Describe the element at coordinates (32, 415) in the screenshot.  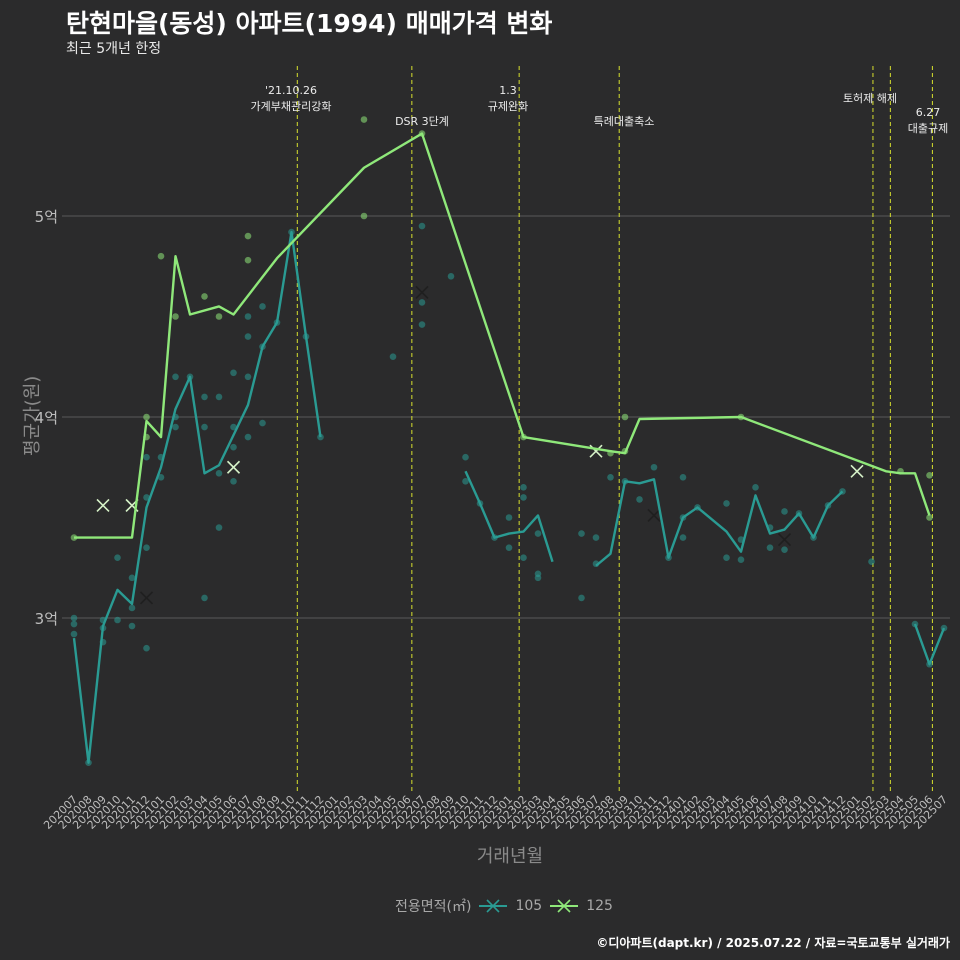
I see `y-axis-label: 평균가(원)` at that location.